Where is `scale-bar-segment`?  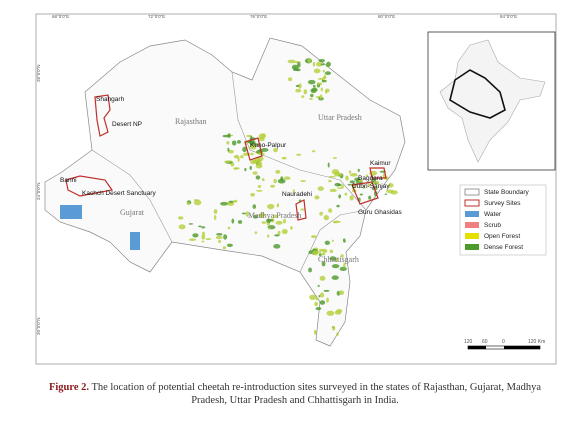 scale-bar-segment is located at coordinates (477, 347).